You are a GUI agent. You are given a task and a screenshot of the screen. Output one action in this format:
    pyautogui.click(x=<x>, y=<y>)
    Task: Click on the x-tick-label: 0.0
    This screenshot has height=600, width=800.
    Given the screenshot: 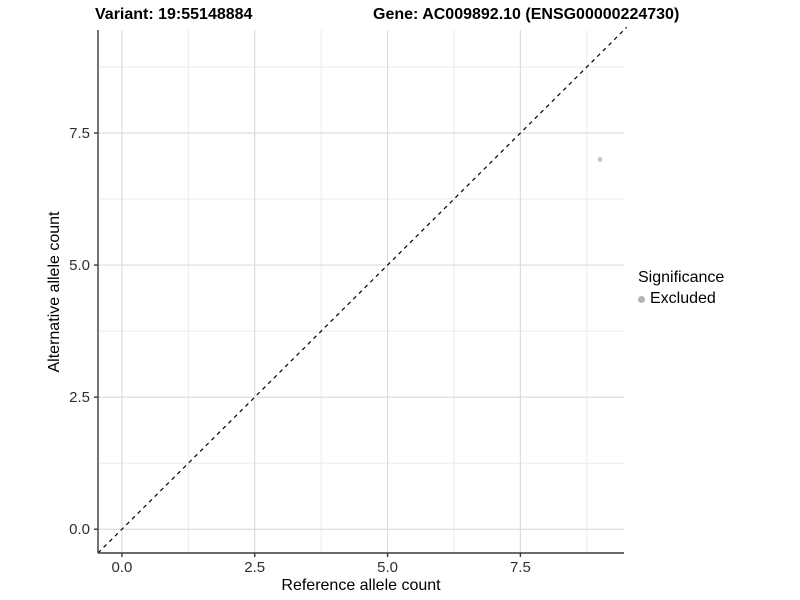 What is the action you would take?
    pyautogui.click(x=121, y=567)
    